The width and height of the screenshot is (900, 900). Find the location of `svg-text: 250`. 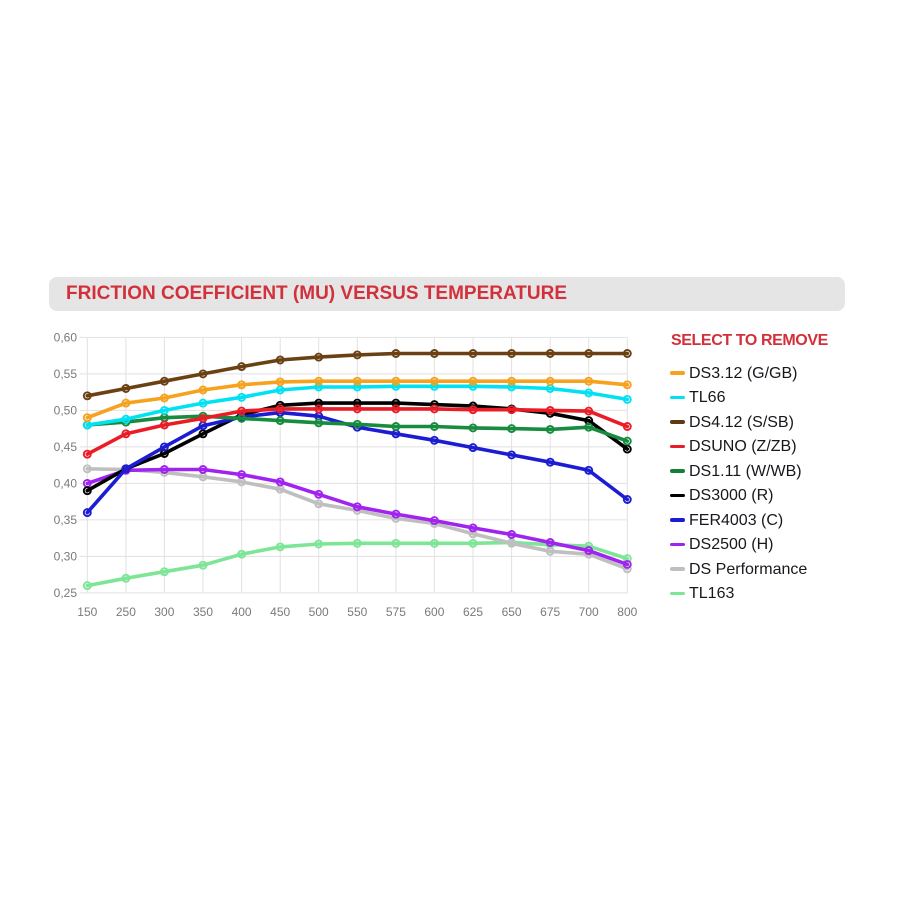

svg-text: 250 is located at coordinates (126, 612).